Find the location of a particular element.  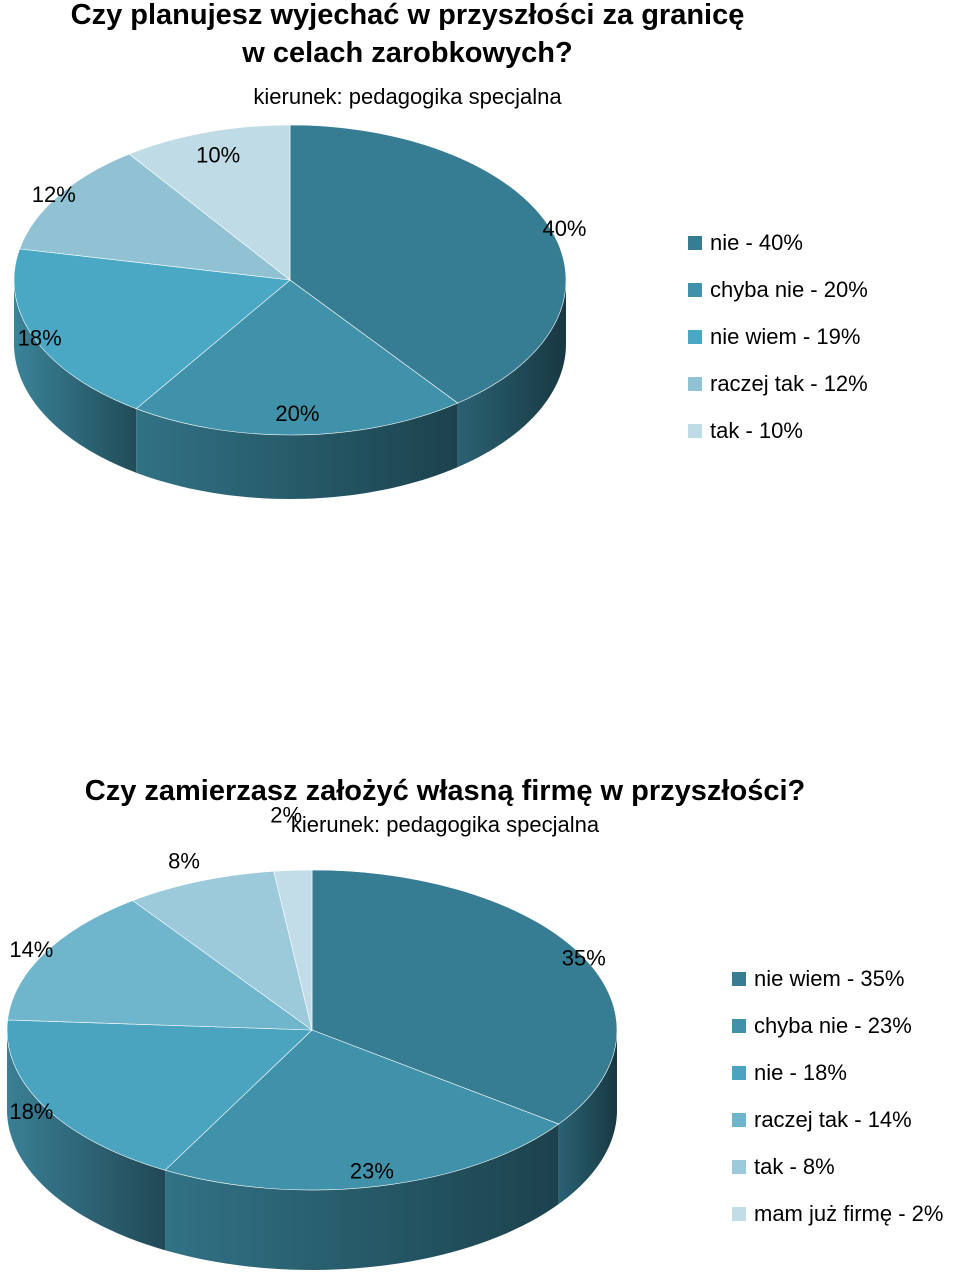

chart-title-line-2: w celach zarobkowych? is located at coordinates (407, 53).